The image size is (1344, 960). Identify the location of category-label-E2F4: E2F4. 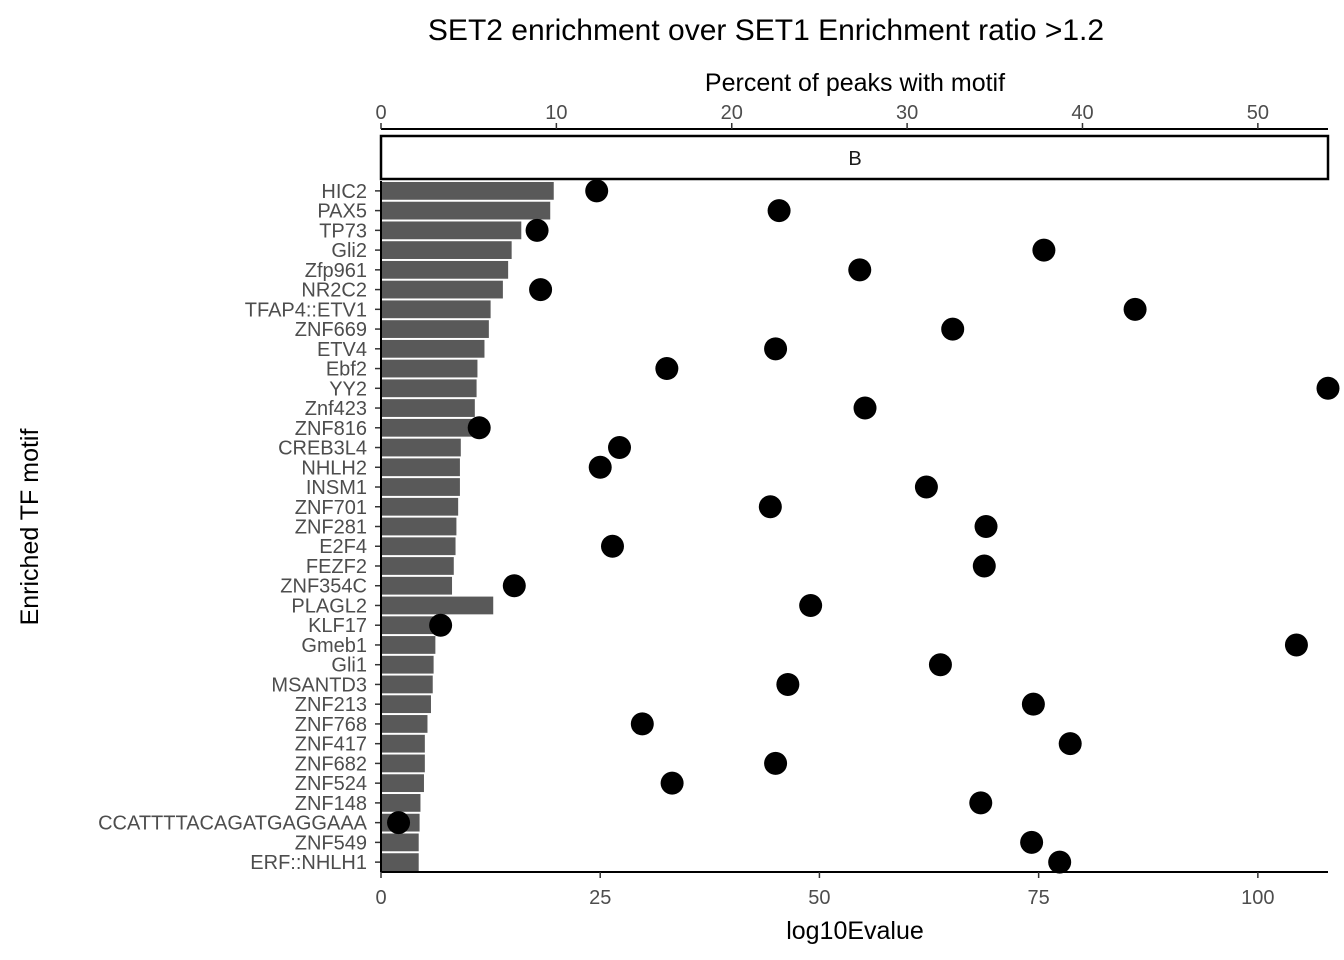
(343, 547).